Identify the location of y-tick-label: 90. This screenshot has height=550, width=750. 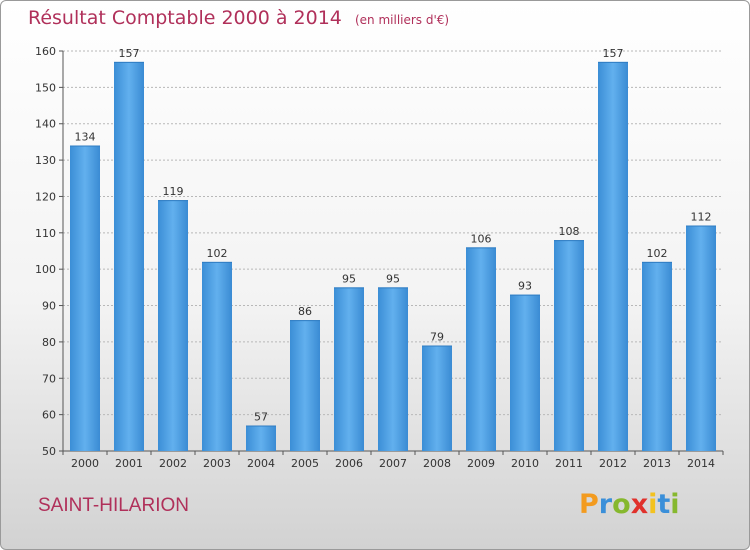
(49, 306).